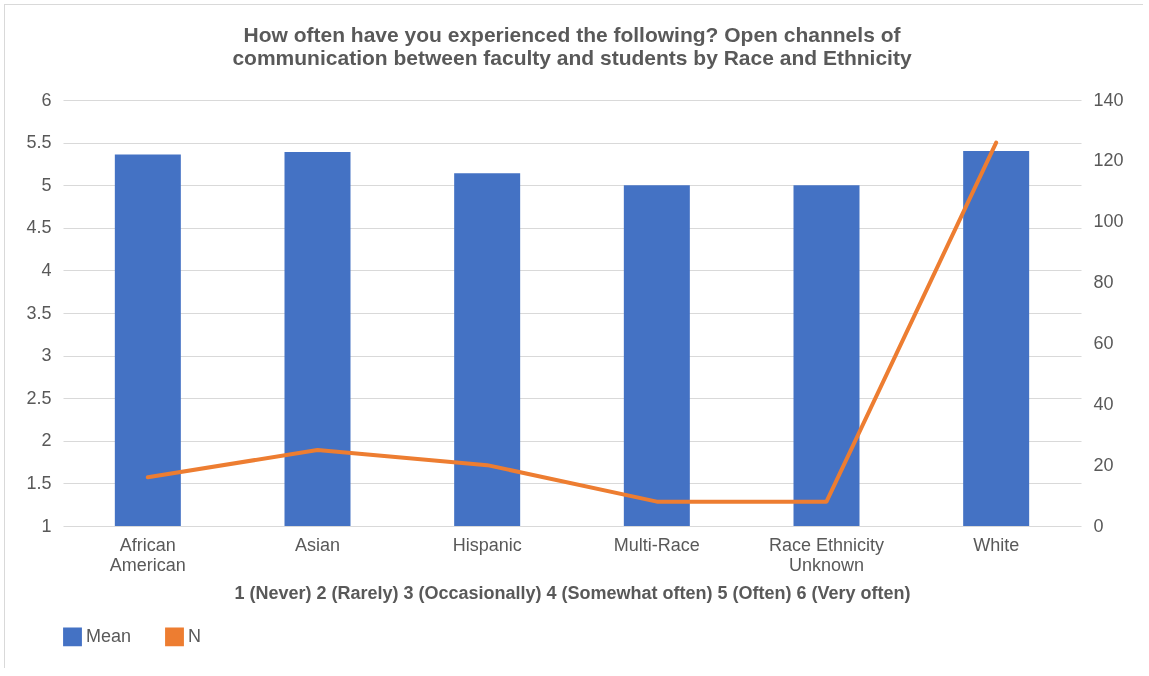  Describe the element at coordinates (46, 99) in the screenshot. I see `y-tick-label: 6` at that location.